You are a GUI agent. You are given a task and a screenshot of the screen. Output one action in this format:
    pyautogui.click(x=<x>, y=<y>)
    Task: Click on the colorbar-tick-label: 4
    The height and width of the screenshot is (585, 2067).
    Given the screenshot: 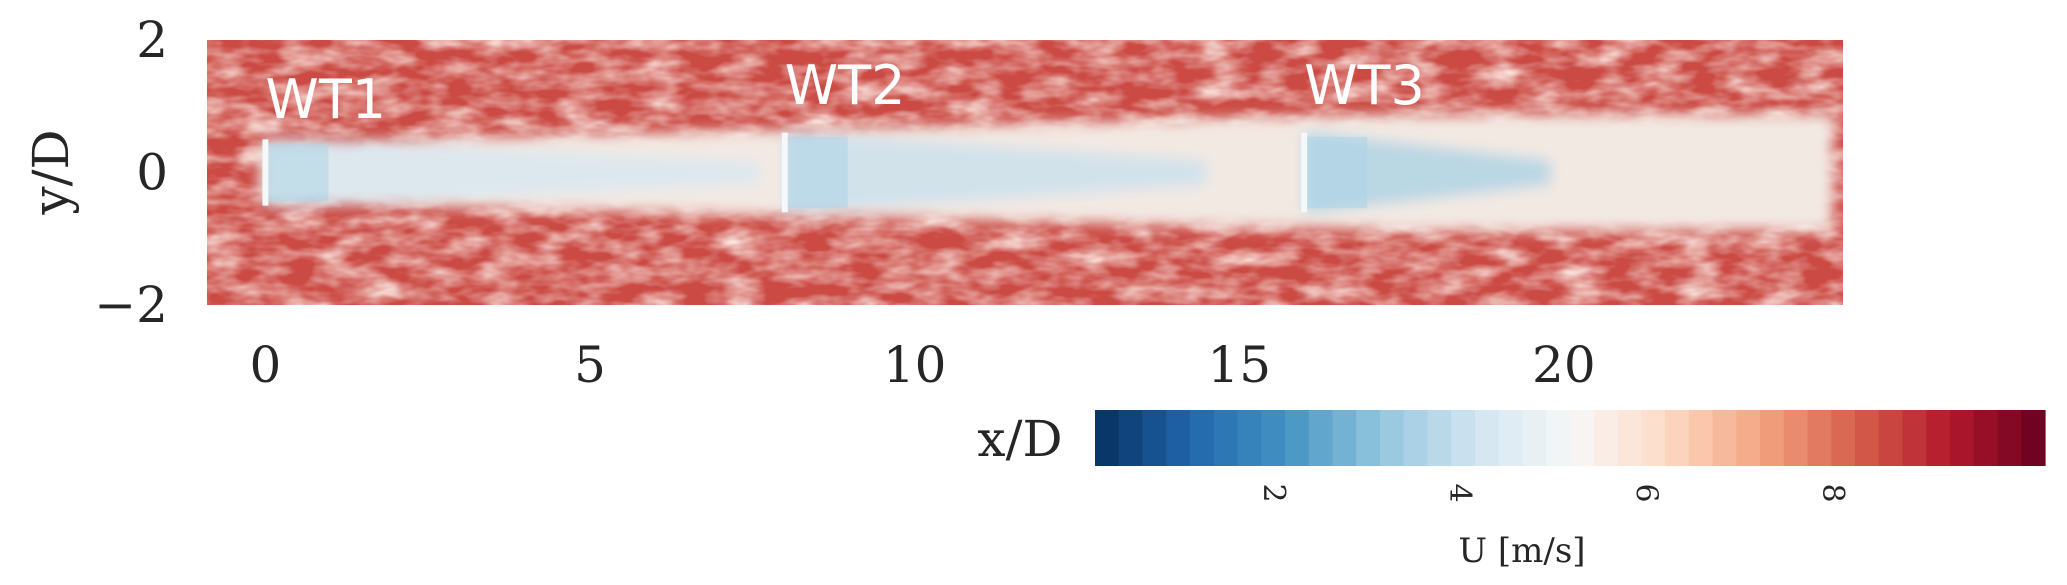 What is the action you would take?
    pyautogui.click(x=1459, y=492)
    